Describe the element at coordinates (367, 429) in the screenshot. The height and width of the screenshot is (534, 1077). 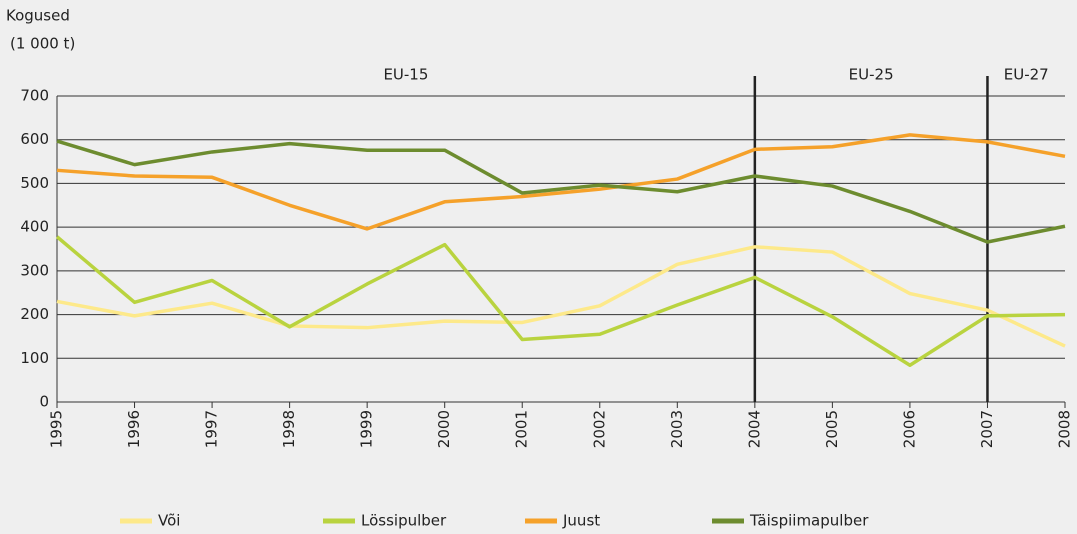
I see `x-tick-label: 1999` at that location.